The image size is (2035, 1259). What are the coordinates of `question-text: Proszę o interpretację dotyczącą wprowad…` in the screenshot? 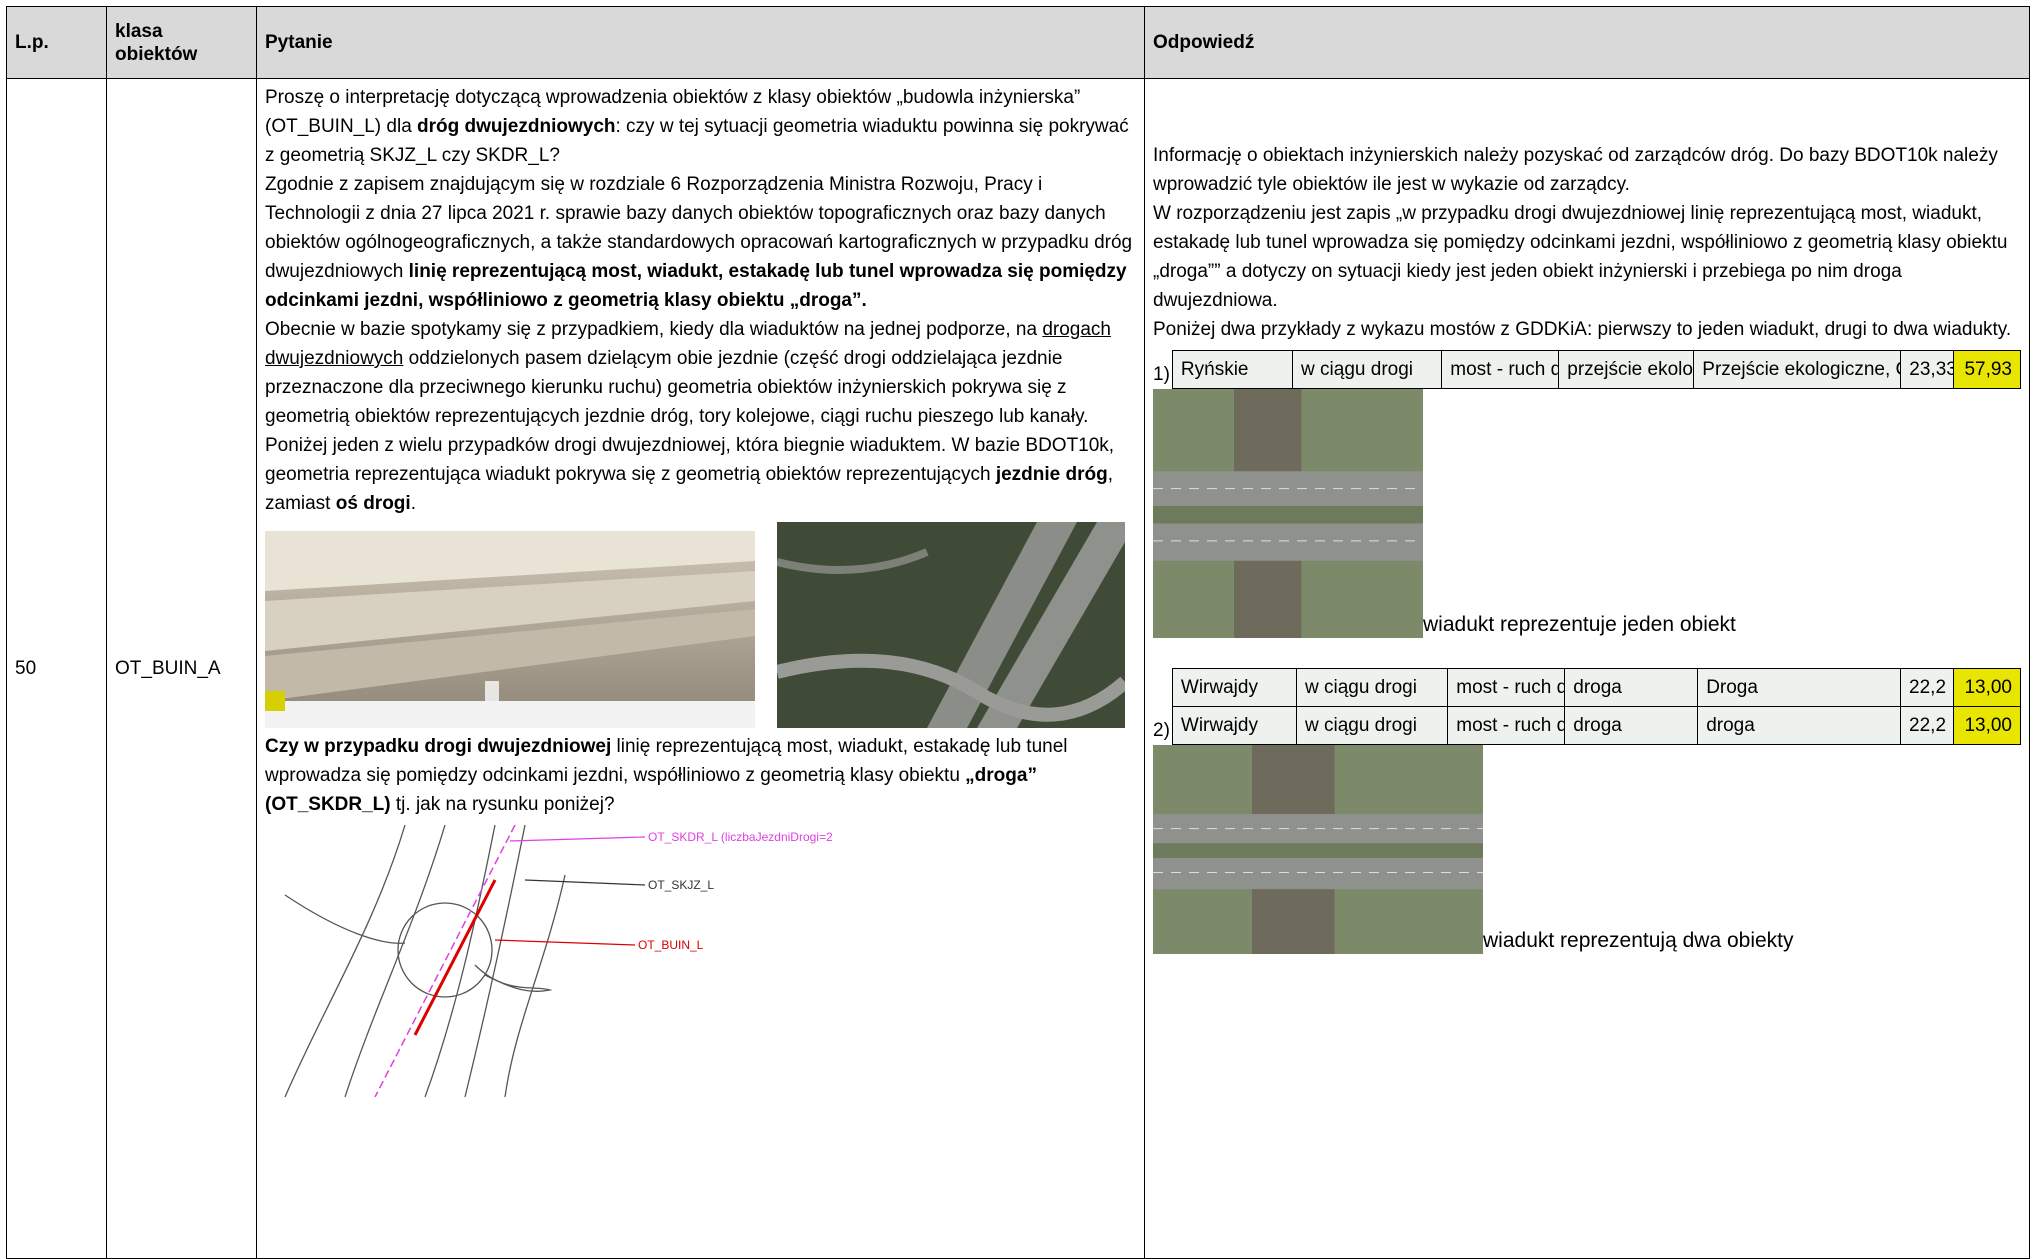 It's located at (700, 300).